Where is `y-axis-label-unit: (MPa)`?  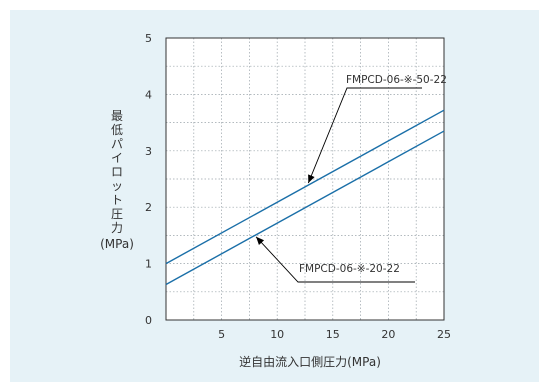
y-axis-label-unit: (MPa) is located at coordinates (117, 244).